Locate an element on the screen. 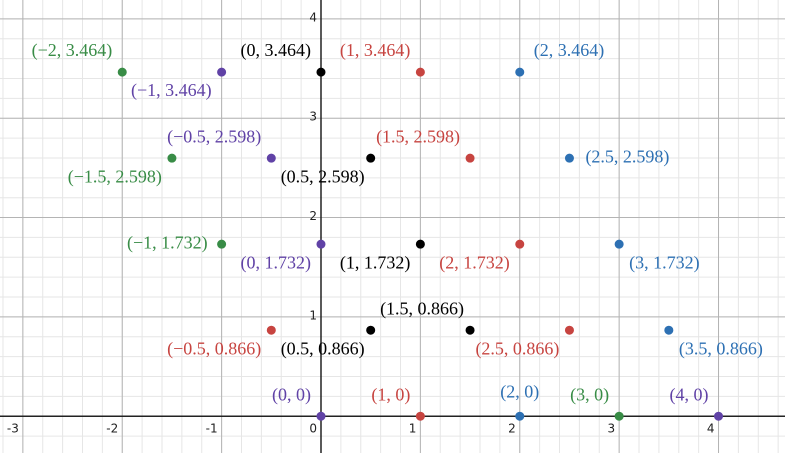  x-tick-label: -2 is located at coordinates (112, 429).